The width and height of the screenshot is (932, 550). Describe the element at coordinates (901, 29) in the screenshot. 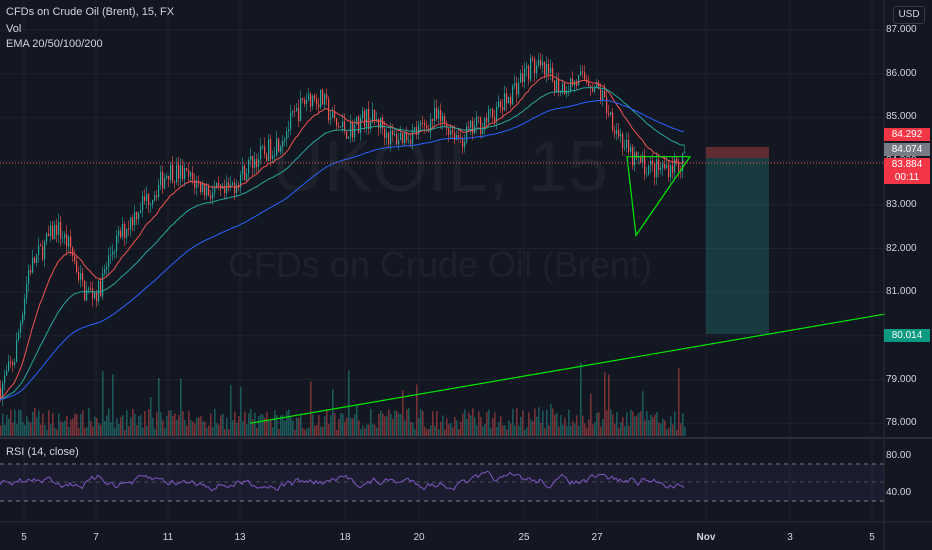

I see `price-axis-label: 87.000` at that location.